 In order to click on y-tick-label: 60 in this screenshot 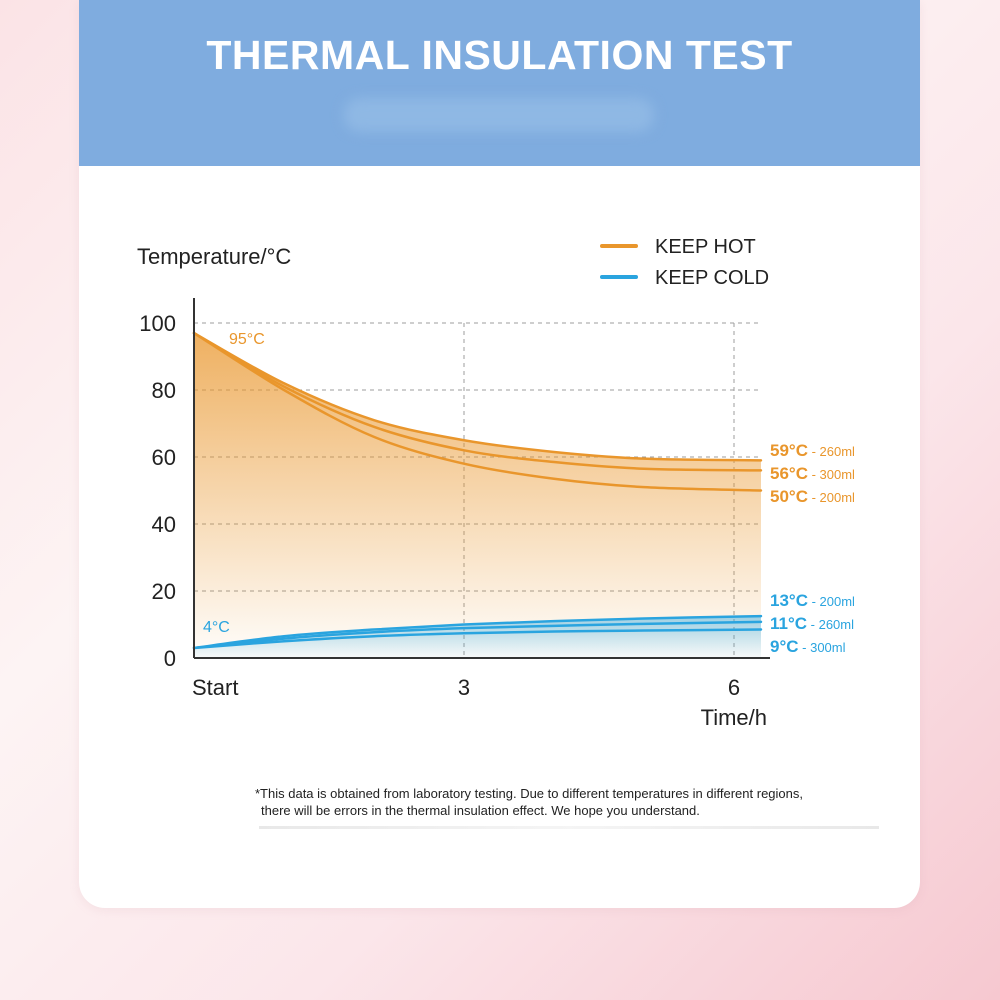, I will do `click(164, 457)`.